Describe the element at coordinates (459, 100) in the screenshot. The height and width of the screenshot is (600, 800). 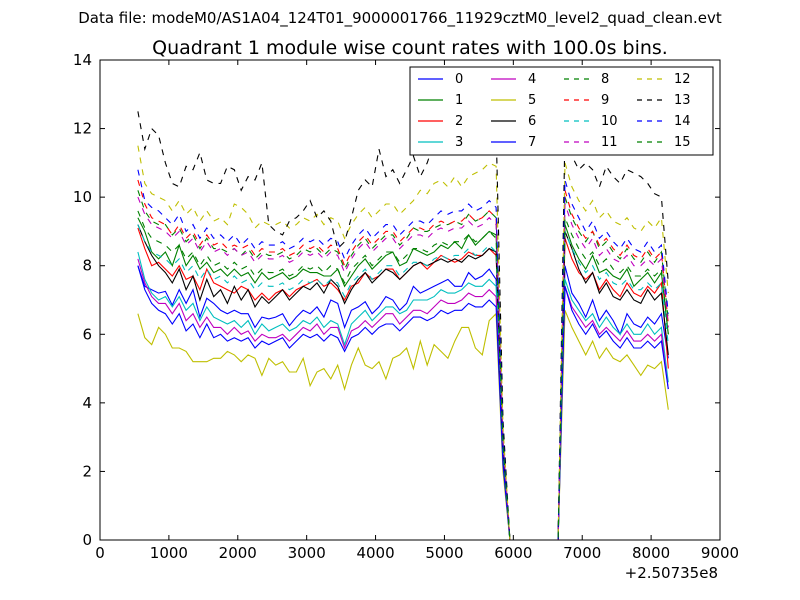
I see `legend-label-1: 1` at that location.